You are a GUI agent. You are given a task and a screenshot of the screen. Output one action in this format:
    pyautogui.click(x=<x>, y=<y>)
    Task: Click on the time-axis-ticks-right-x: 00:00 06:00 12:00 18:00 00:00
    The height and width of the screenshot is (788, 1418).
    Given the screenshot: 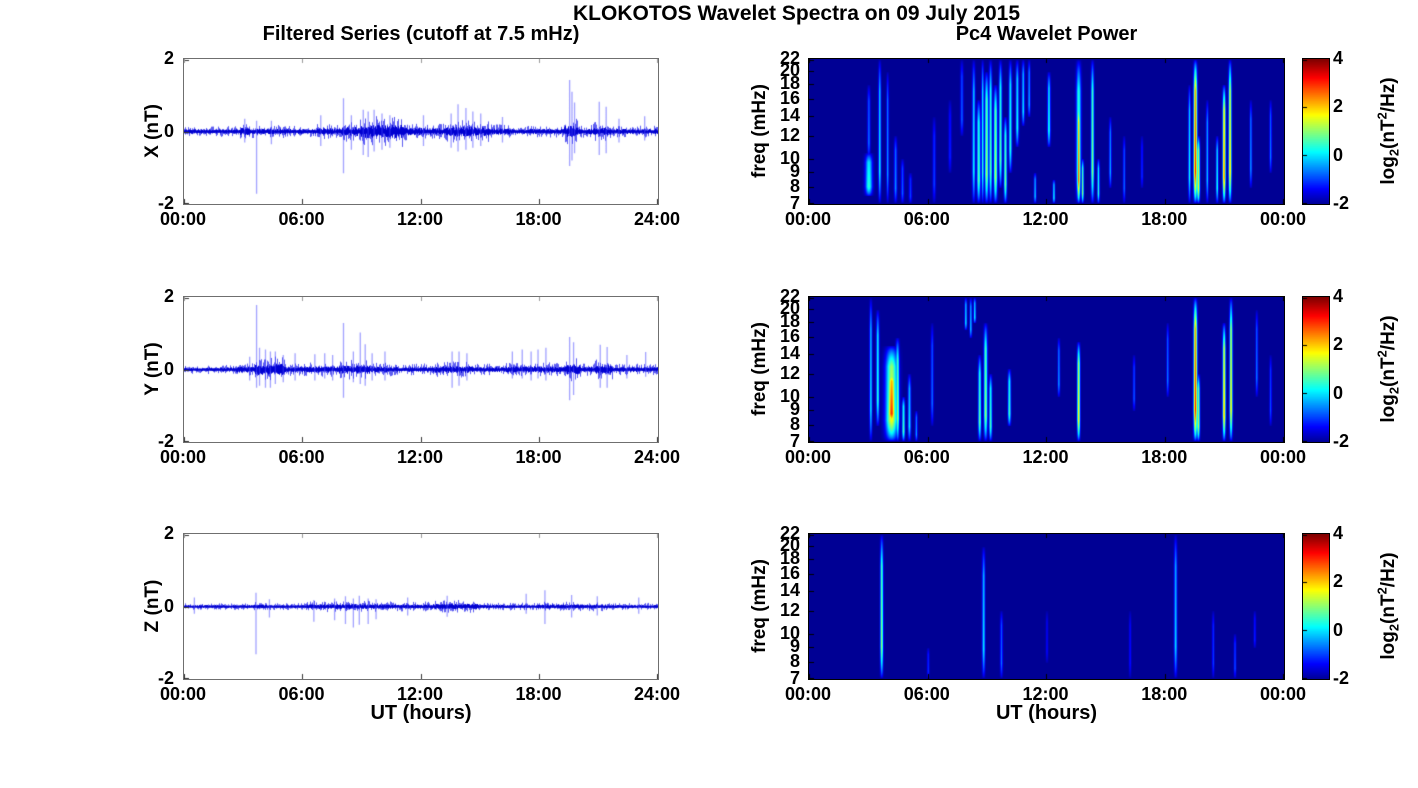 What is the action you would take?
    pyautogui.click(x=1045, y=220)
    